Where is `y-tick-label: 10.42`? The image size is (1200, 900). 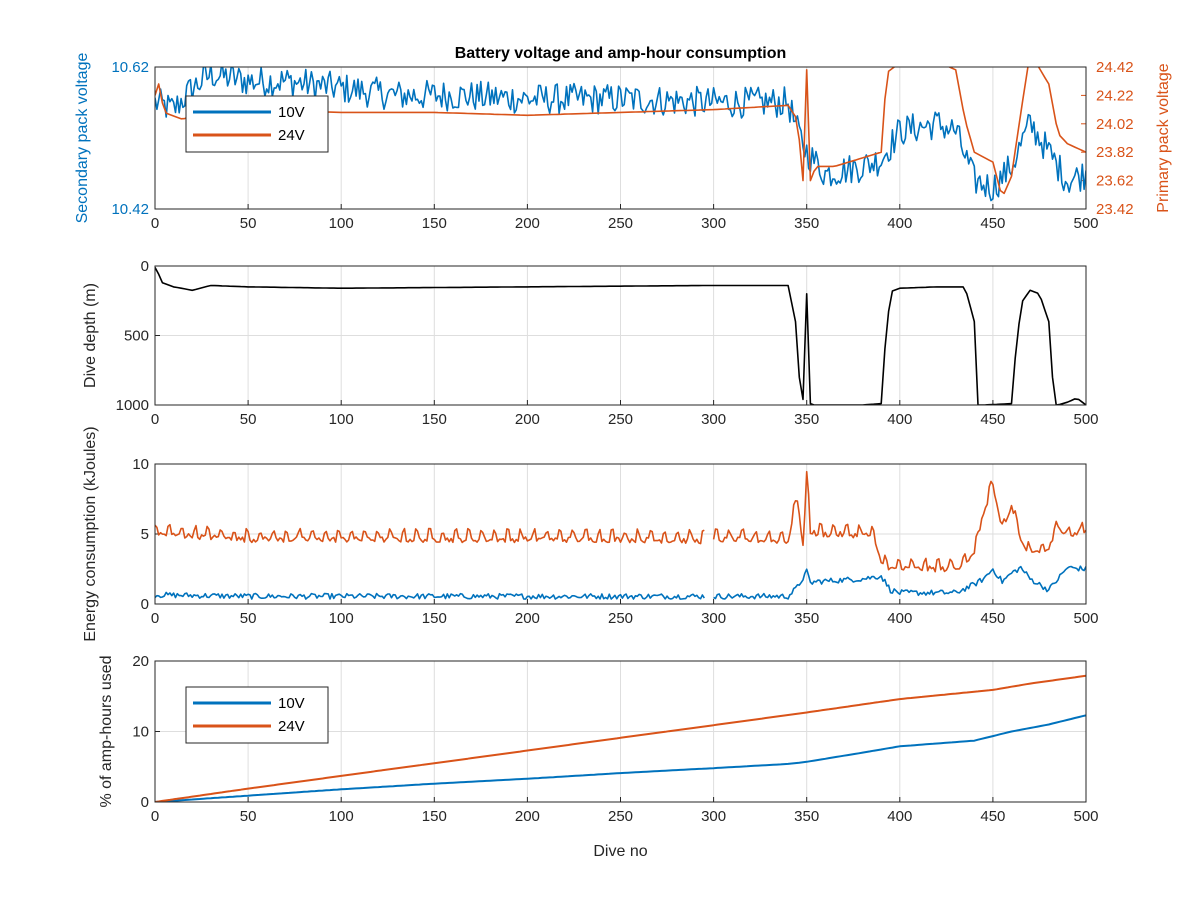 y-tick-label: 10.42 is located at coordinates (130, 209).